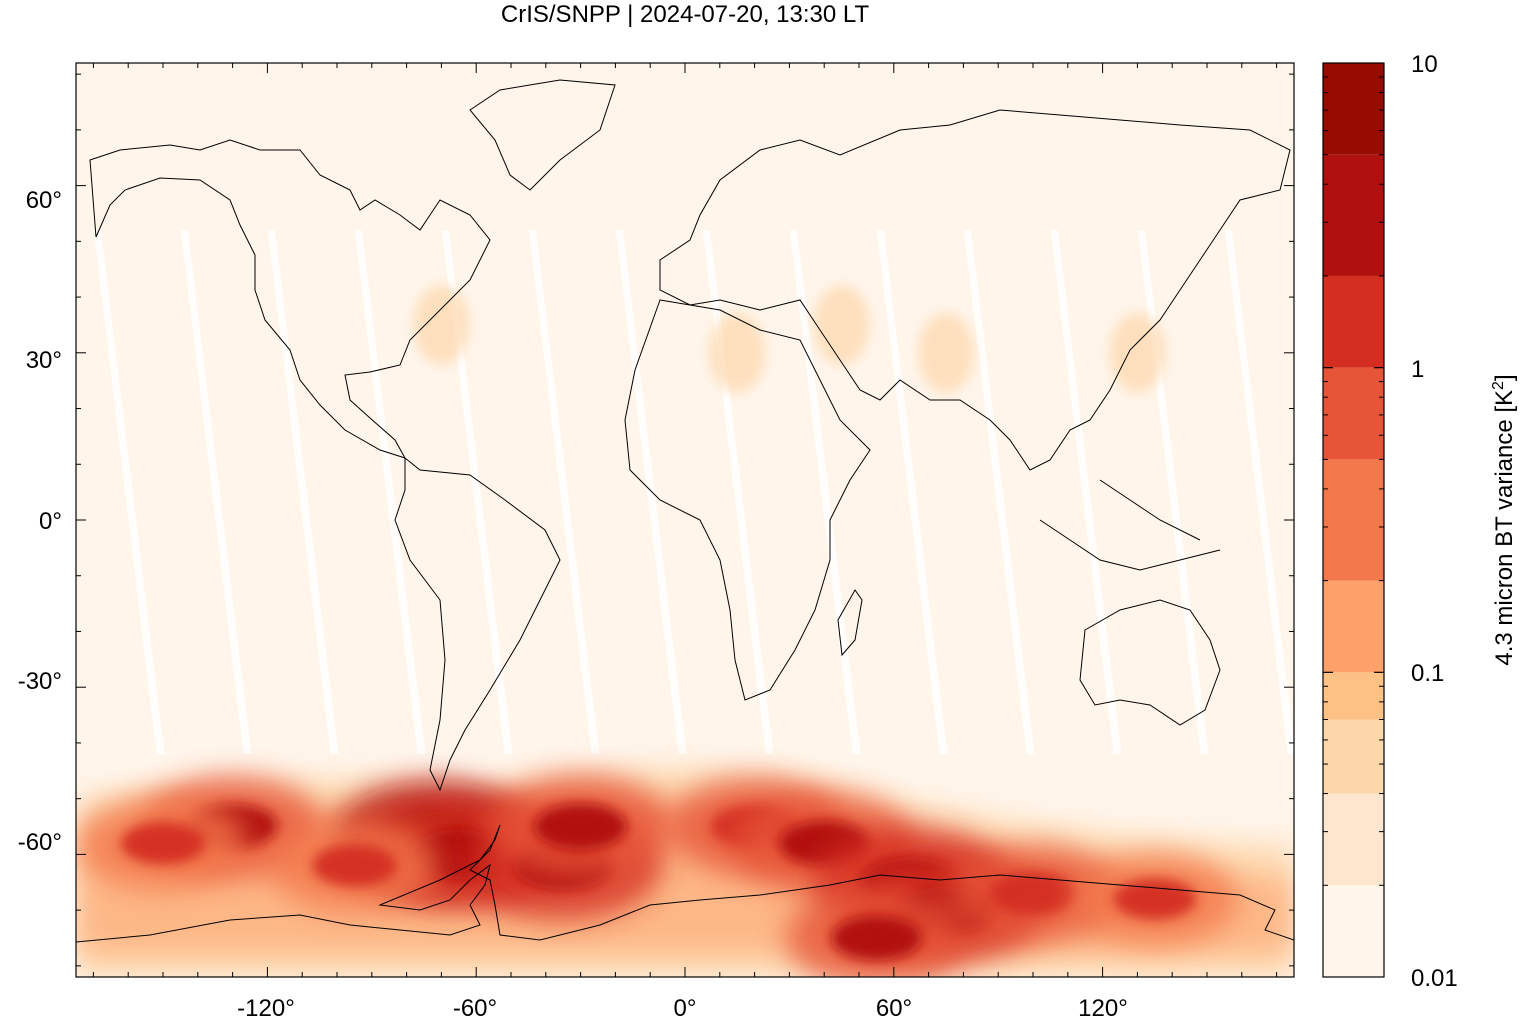  What do you see at coordinates (1417, 369) in the screenshot?
I see `colorbar-tick-label-1: 1` at bounding box center [1417, 369].